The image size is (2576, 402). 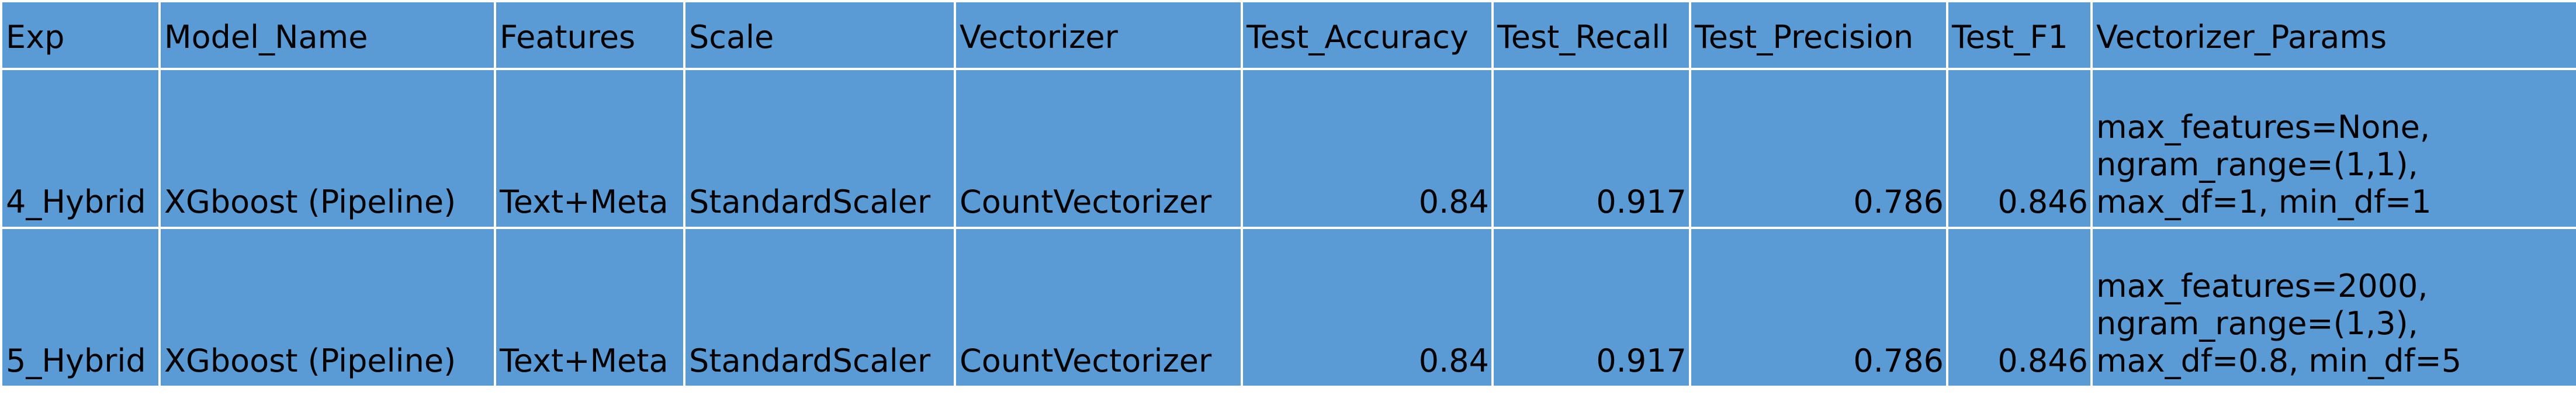 I want to click on params-line: max_features=None,, so click(x=2263, y=127).